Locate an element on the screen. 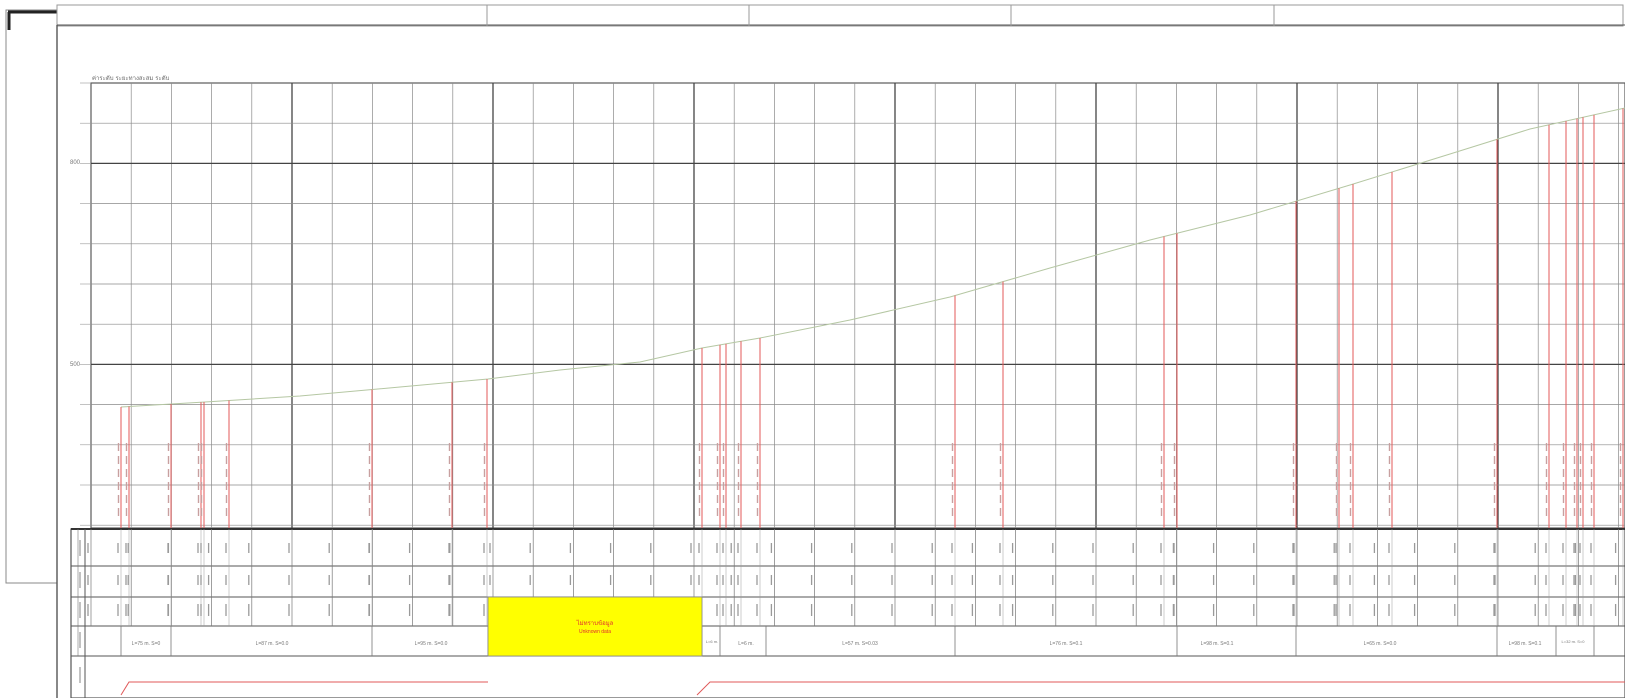 The height and width of the screenshot is (698, 1625). segment-label: L=57 m. S=0.03 is located at coordinates (860, 644).